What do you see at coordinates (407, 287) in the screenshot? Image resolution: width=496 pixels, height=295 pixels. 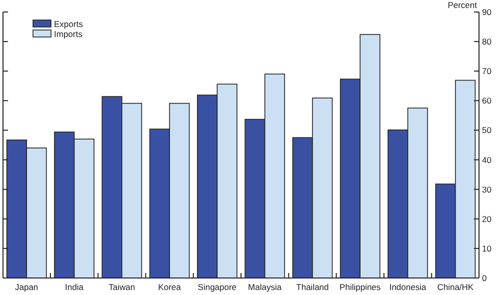 I see `x-tick-label: Indonesia` at bounding box center [407, 287].